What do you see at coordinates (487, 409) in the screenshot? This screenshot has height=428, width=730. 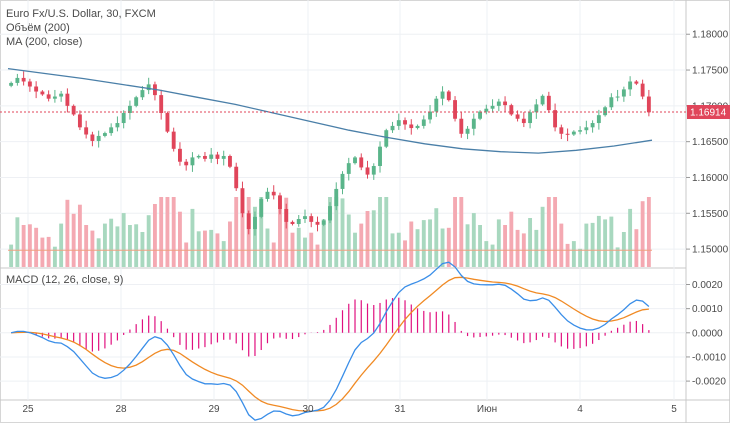 I see `time-tick-label: Июн` at bounding box center [487, 409].